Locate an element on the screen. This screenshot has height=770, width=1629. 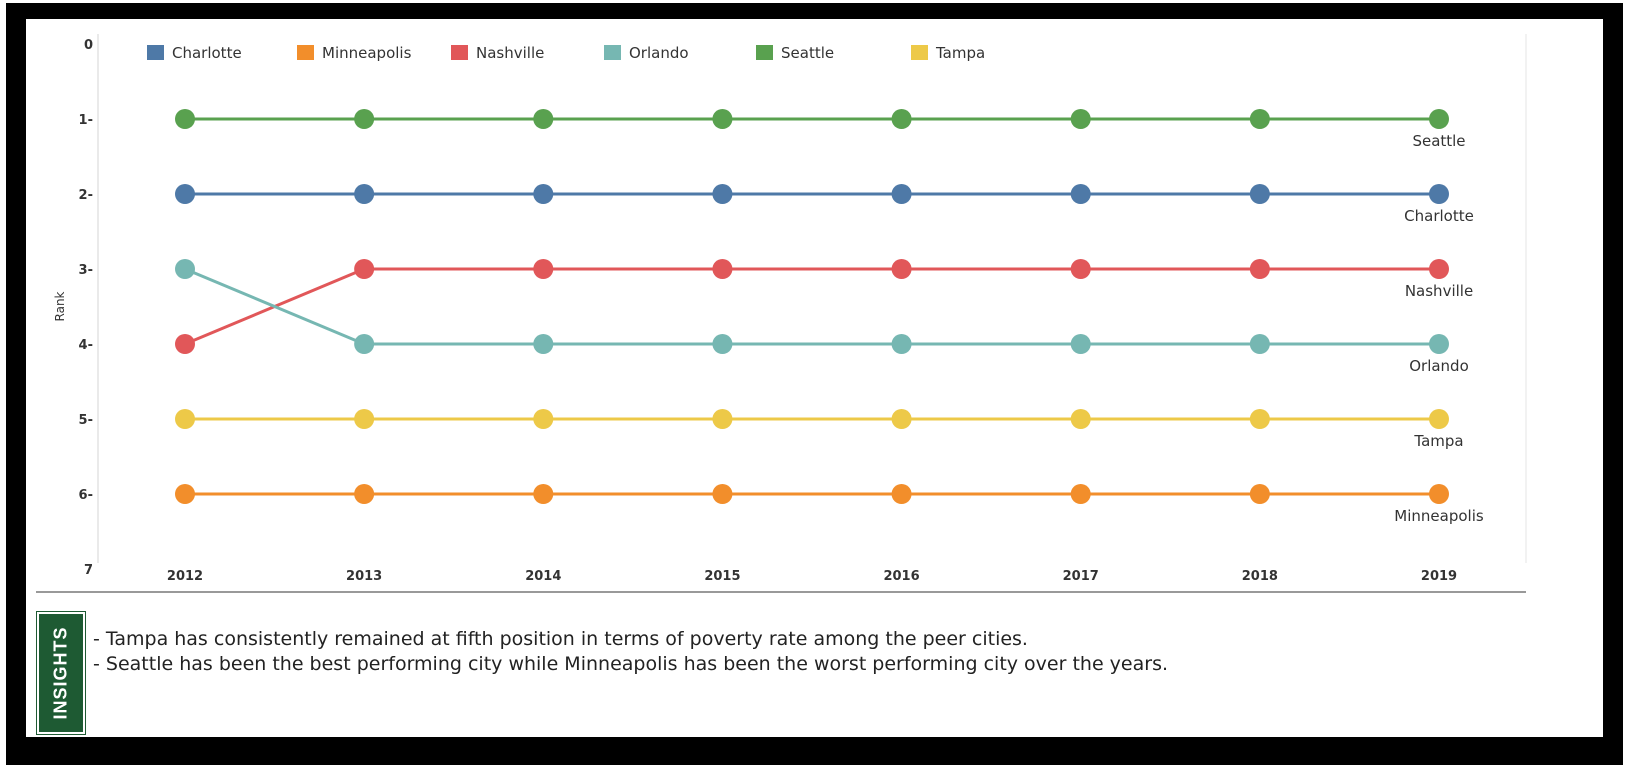
legend-label: Orlando is located at coordinates (659, 53).